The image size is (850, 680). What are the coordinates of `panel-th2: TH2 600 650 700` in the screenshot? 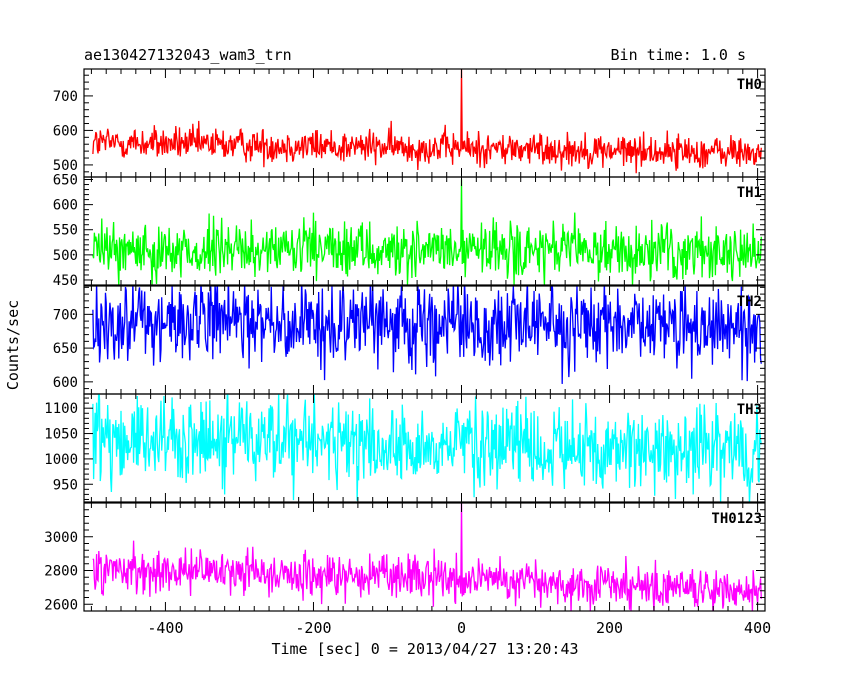 It's located at (409, 340).